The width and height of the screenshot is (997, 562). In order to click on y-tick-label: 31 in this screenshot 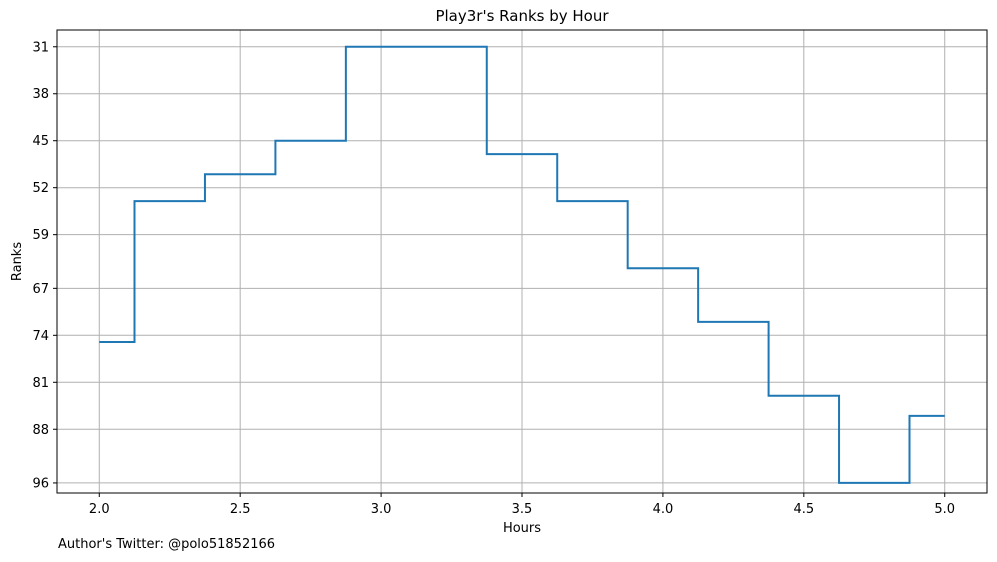, I will do `click(40, 47)`.